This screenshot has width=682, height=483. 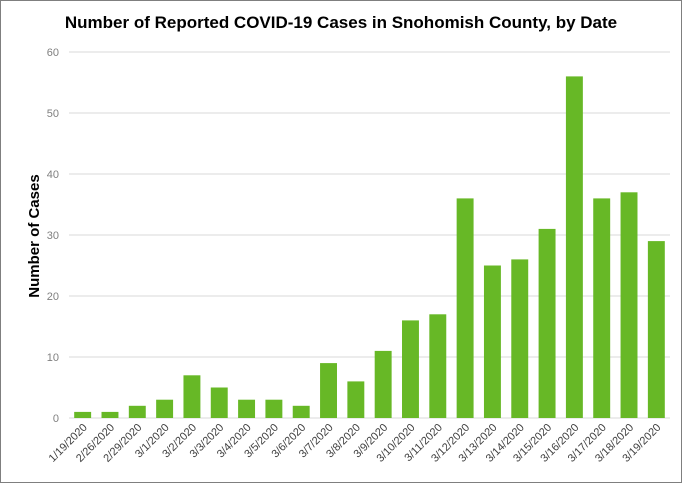 What do you see at coordinates (53, 114) in the screenshot?
I see `y-tick-label: 50` at bounding box center [53, 114].